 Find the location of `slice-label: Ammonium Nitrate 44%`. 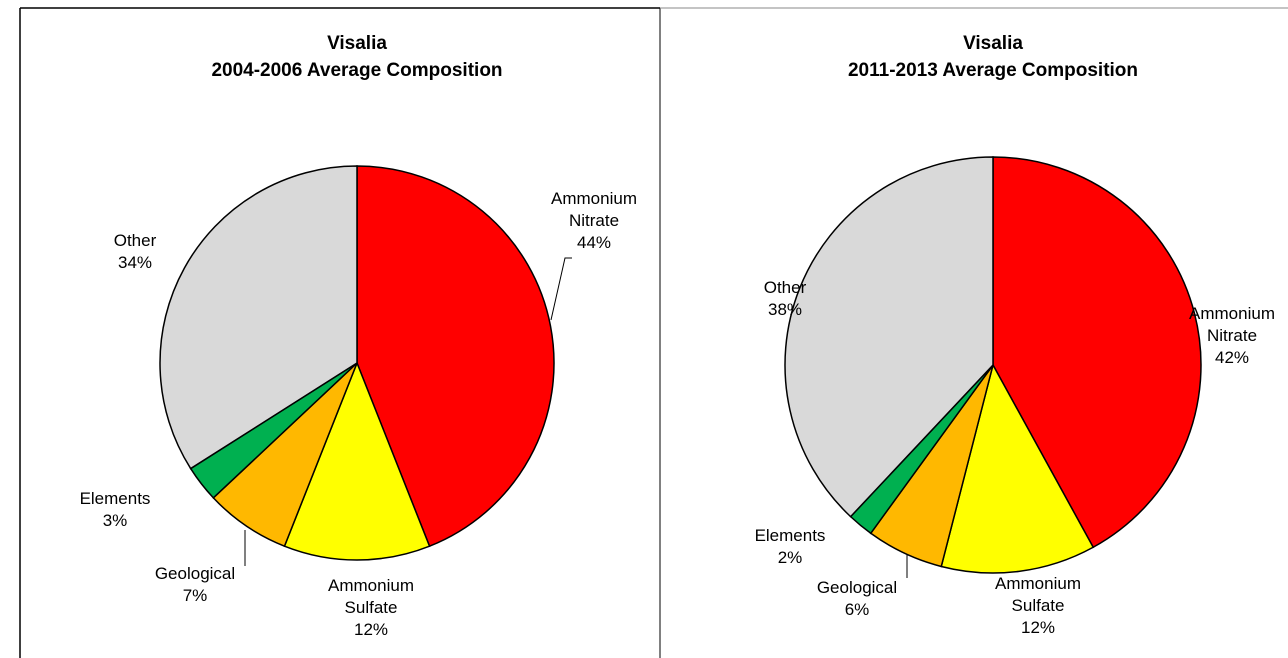

slice-label: Ammonium Nitrate 44% is located at coordinates (594, 221).